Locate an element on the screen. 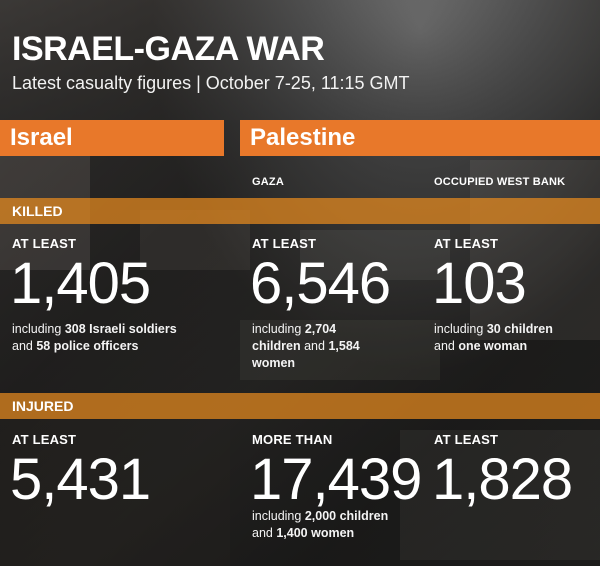  figure-killed-west-bank: 103 is located at coordinates (479, 283).